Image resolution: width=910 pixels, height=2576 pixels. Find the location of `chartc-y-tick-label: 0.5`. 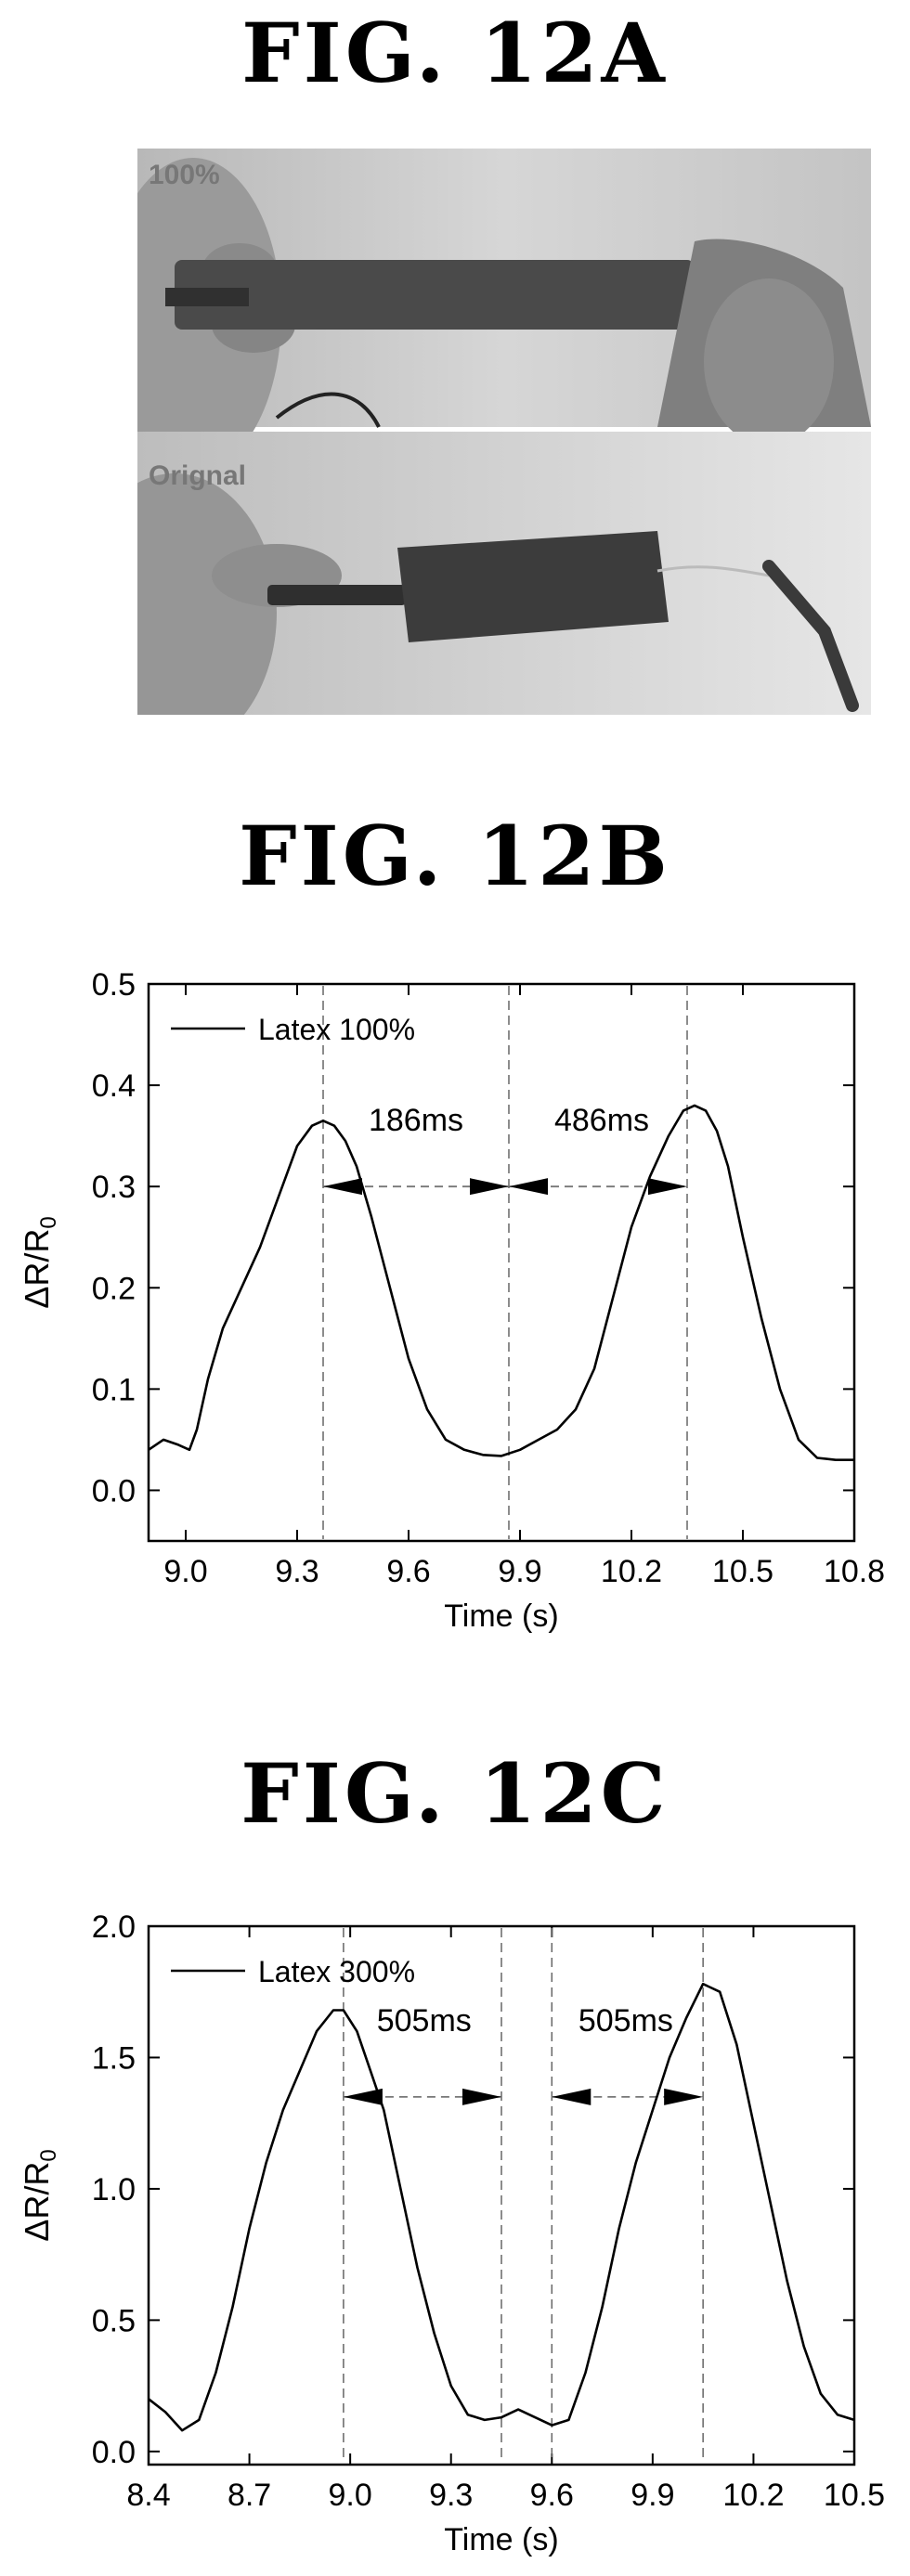

chartc-y-tick-label: 0.5 is located at coordinates (114, 2320).